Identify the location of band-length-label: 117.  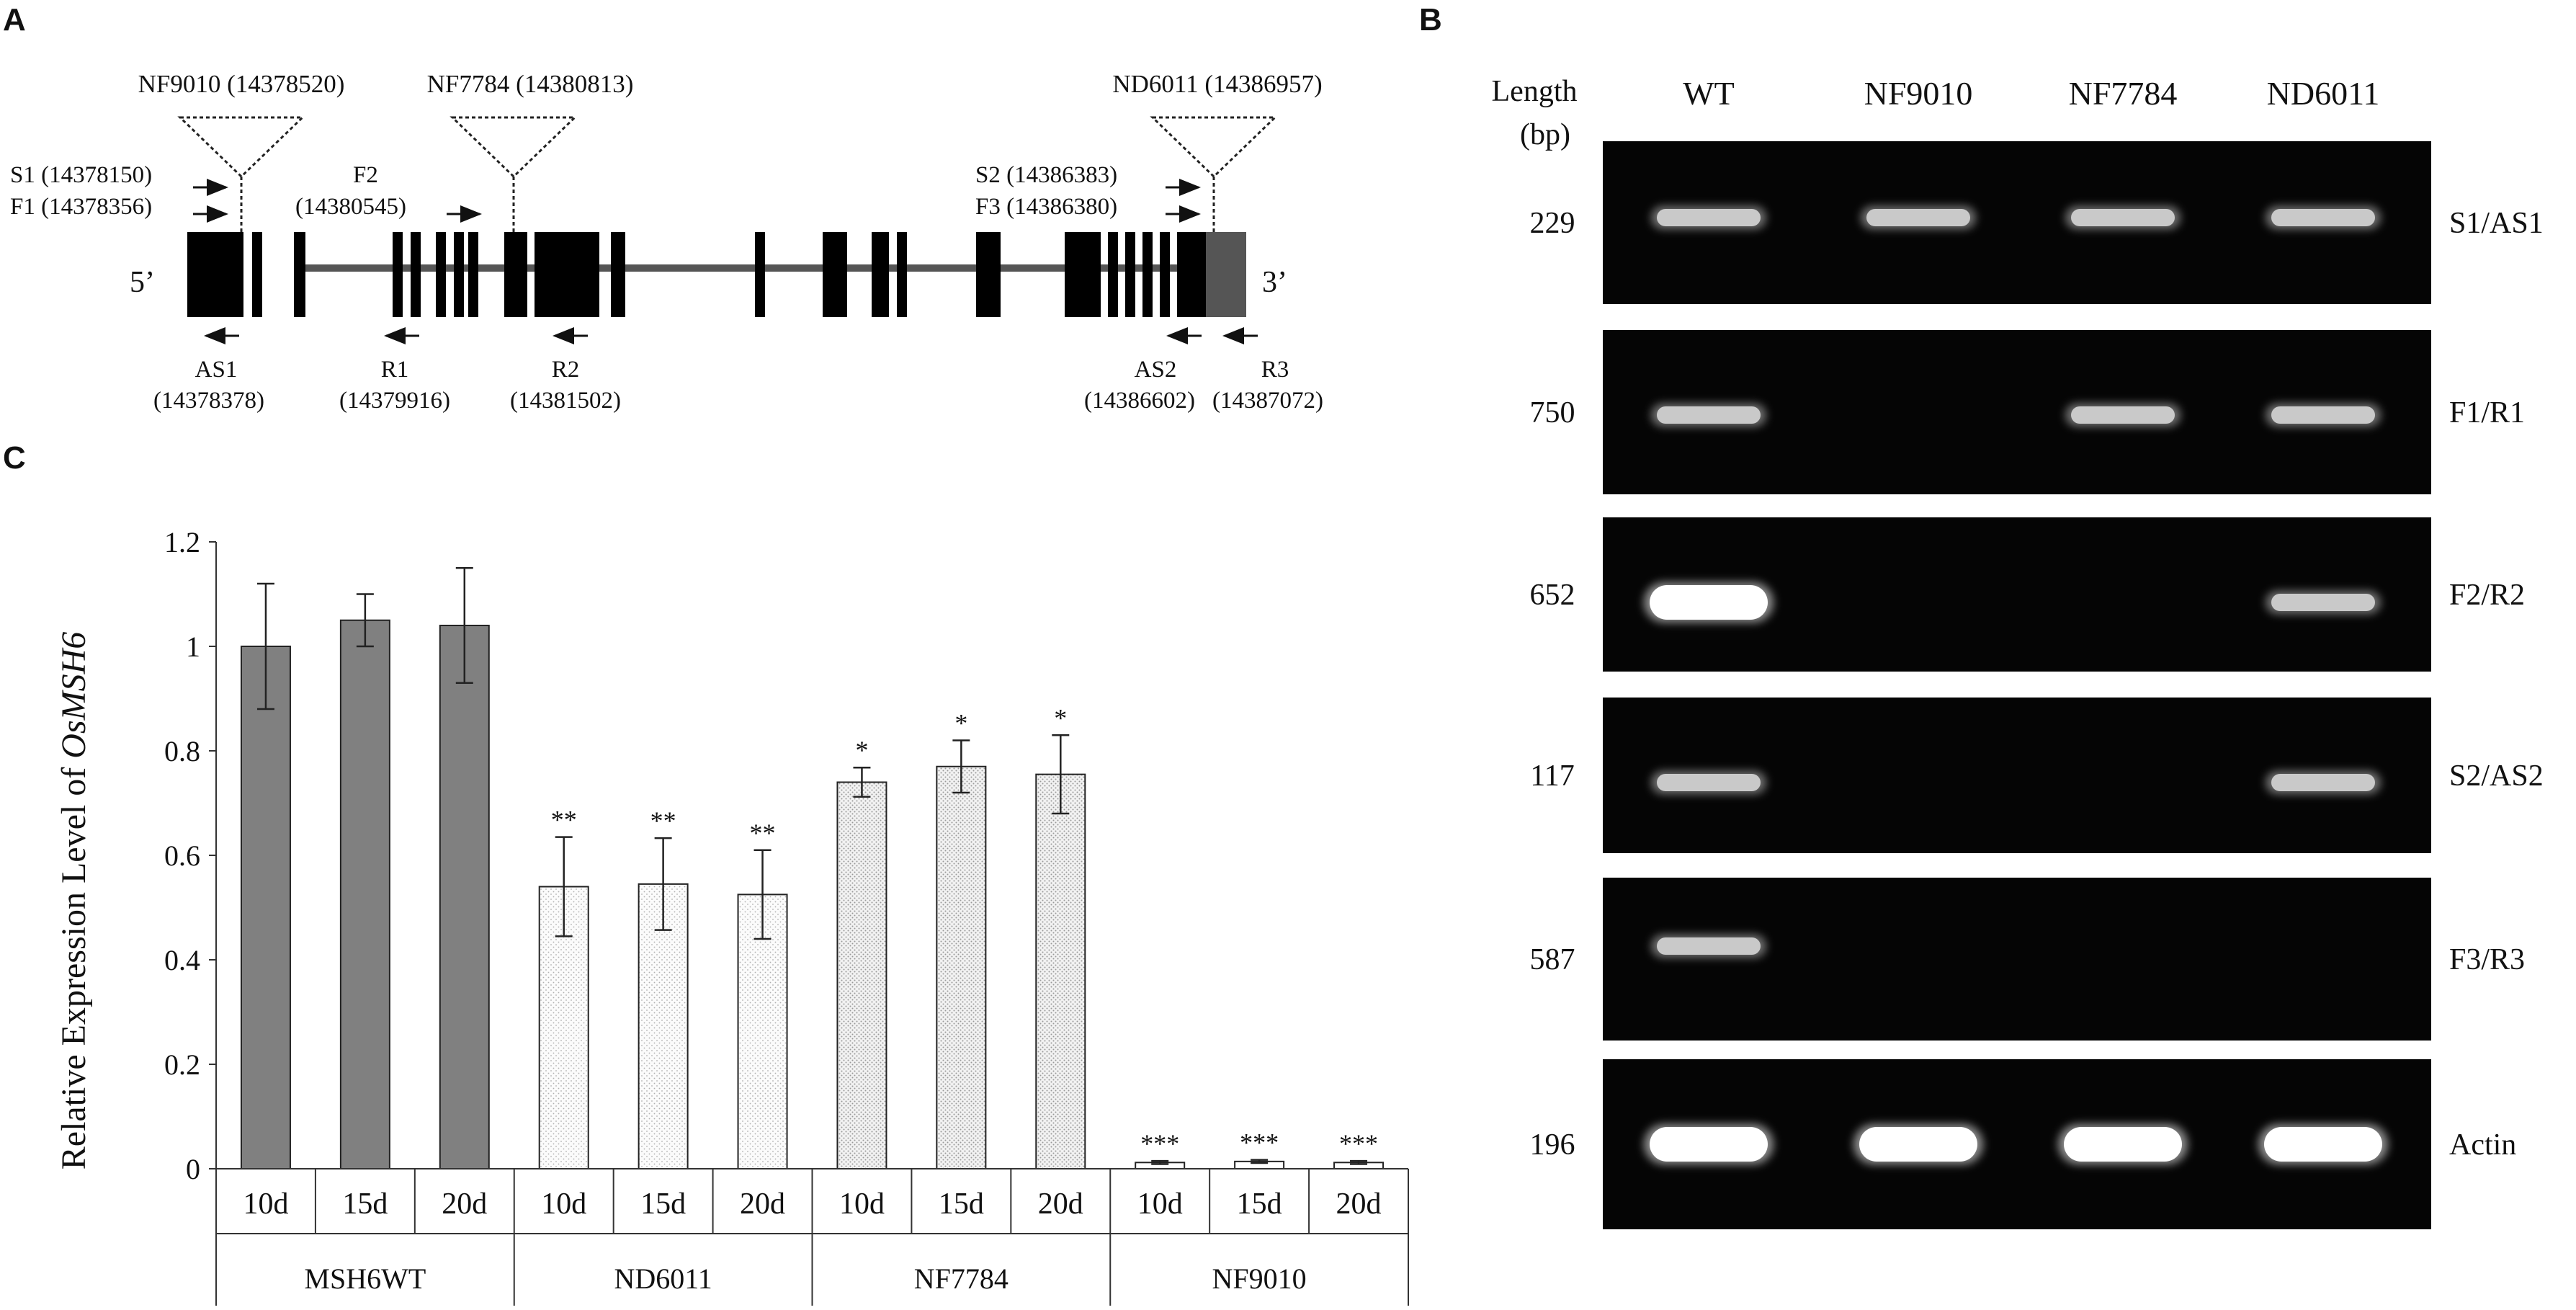
(1552, 776).